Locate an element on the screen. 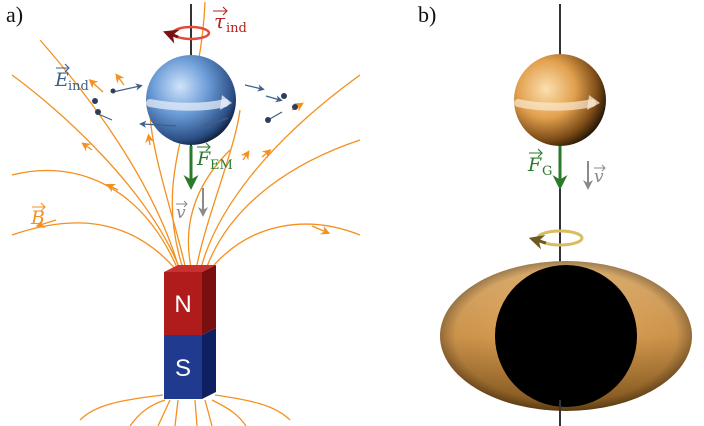 The width and height of the screenshot is (704, 426). rotation-arrow is located at coordinates (187, 105).